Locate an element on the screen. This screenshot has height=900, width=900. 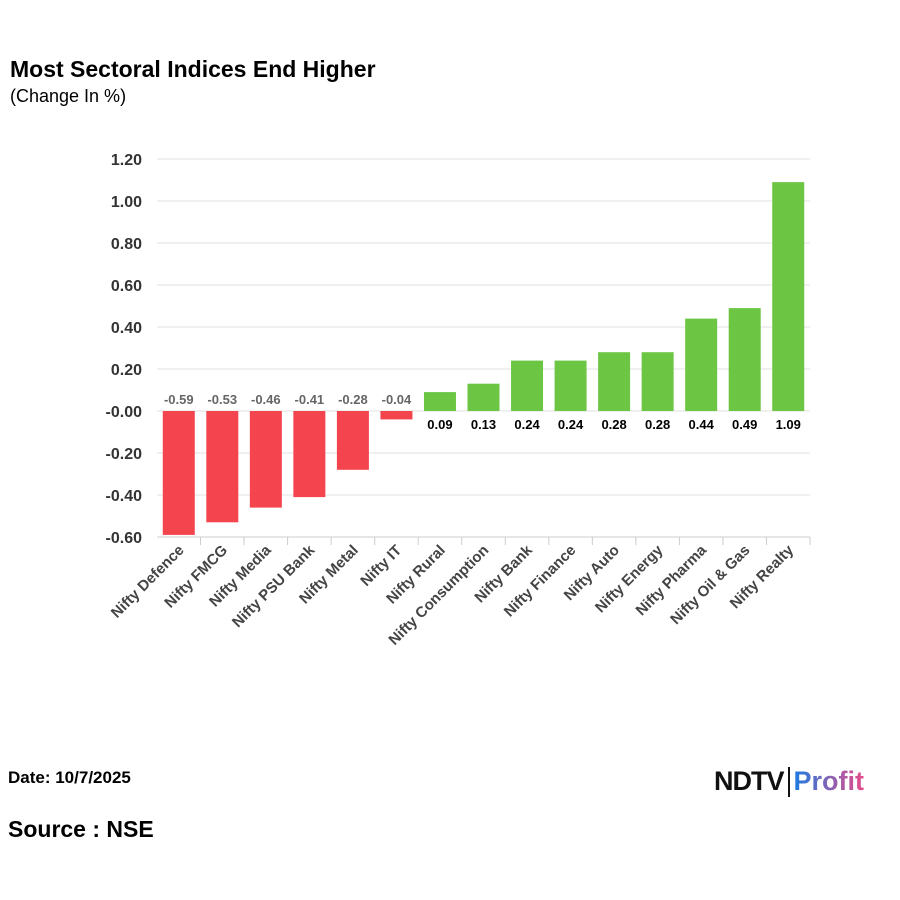
source-label: Source : NSE is located at coordinates (81, 829).